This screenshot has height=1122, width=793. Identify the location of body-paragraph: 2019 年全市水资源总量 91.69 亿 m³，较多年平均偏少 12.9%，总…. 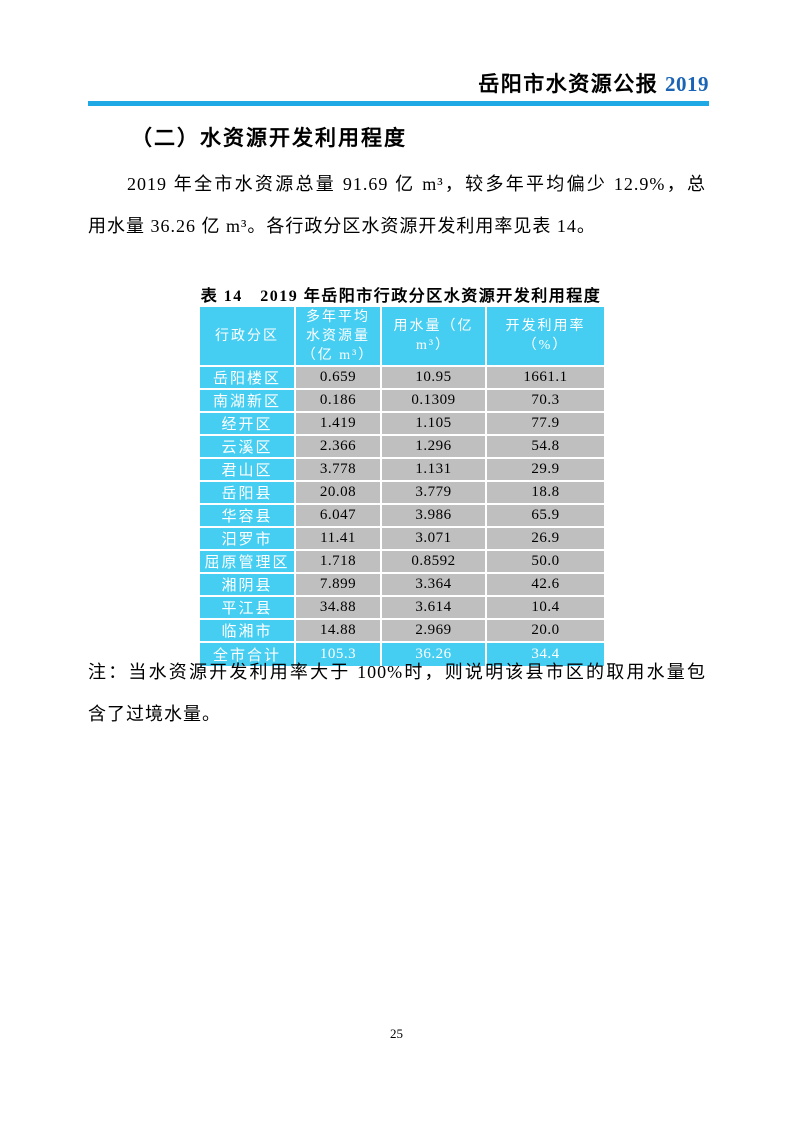
(397, 205).